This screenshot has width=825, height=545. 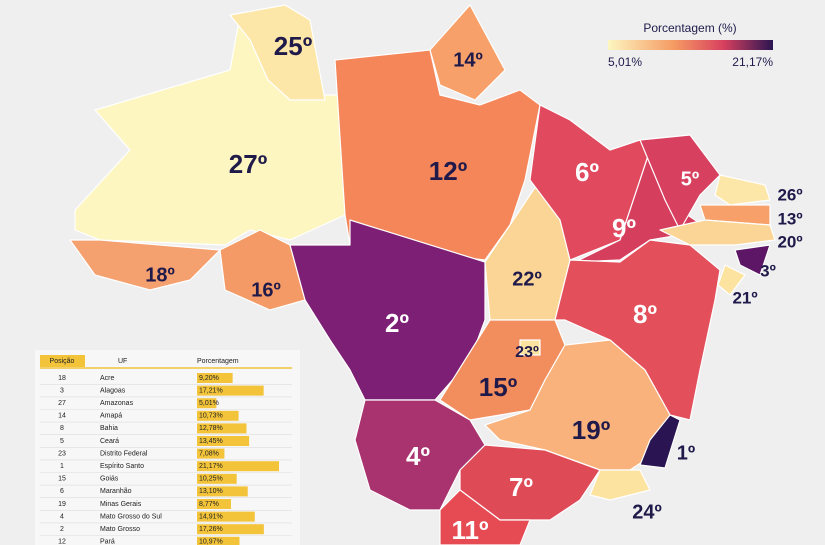 What do you see at coordinates (211, 479) in the screenshot?
I see `value-label: 10,25%` at bounding box center [211, 479].